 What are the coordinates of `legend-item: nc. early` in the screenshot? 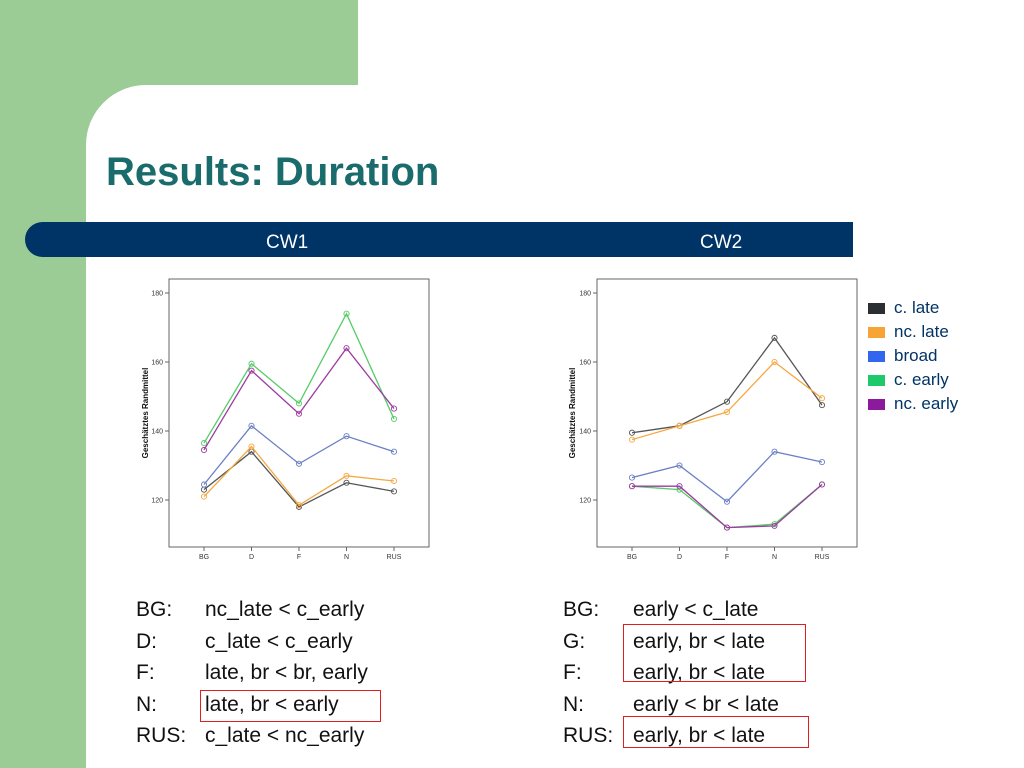 It's located at (913, 404).